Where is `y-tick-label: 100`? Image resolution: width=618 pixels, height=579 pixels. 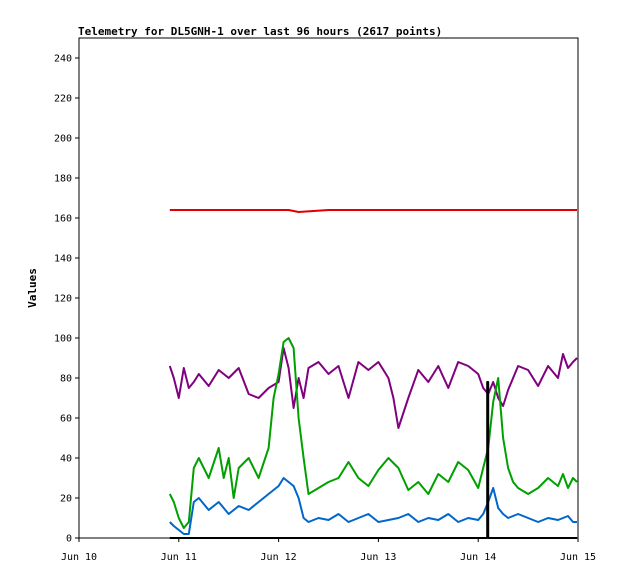 y-tick-label: 100 is located at coordinates (63, 339).